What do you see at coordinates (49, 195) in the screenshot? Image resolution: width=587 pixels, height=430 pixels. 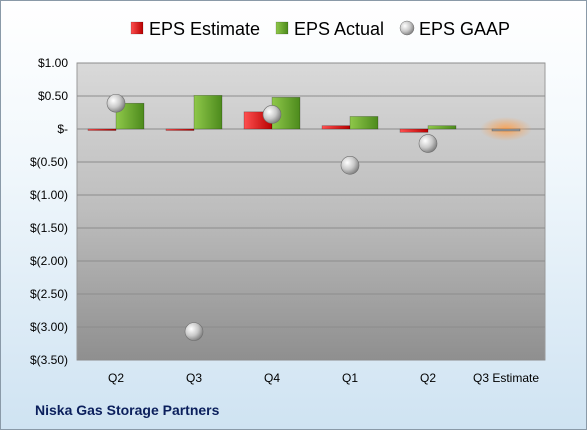 I see `y-tick-label: $(1.00)` at bounding box center [49, 195].